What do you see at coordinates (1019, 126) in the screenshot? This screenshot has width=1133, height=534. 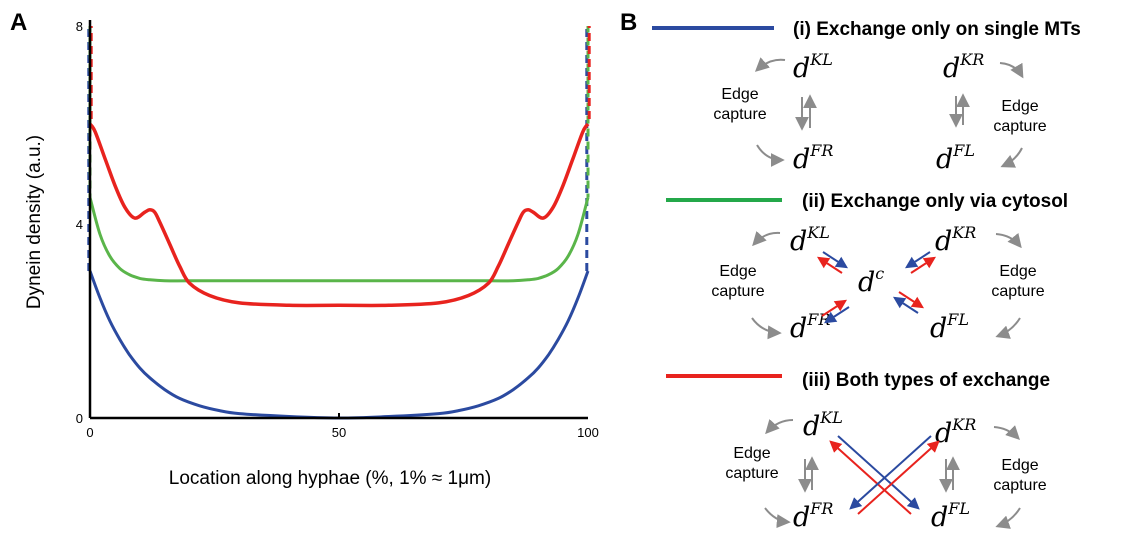 I see `edge-label-right-i-line2: capture` at bounding box center [1019, 126].